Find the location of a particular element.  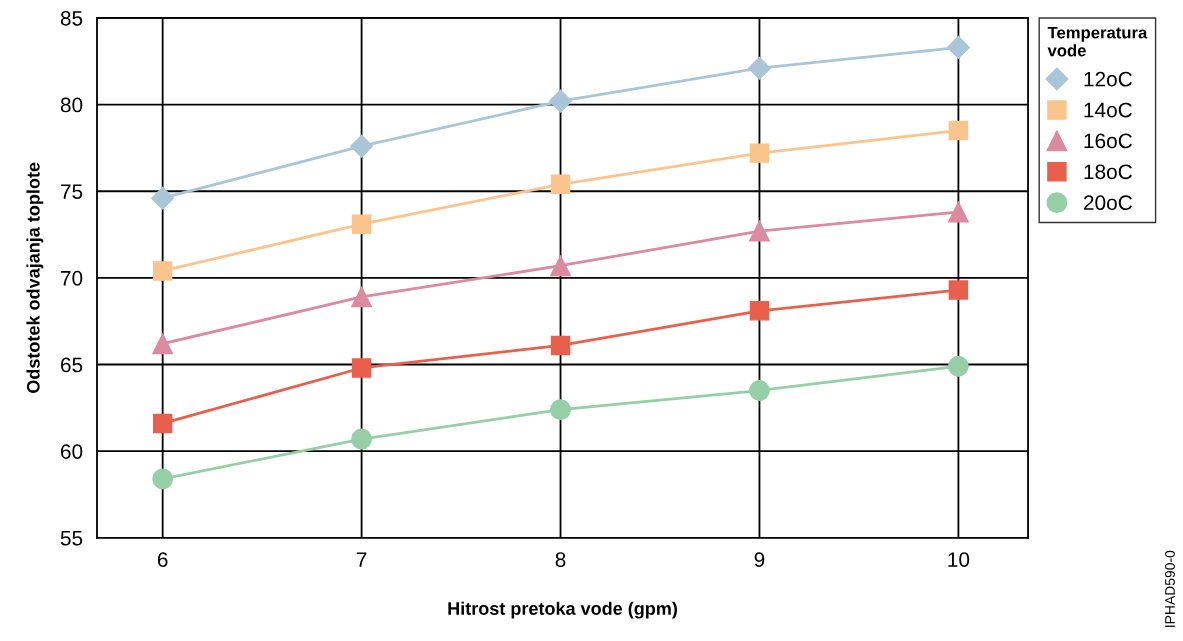

x-tick-label: 6 is located at coordinates (162, 559).